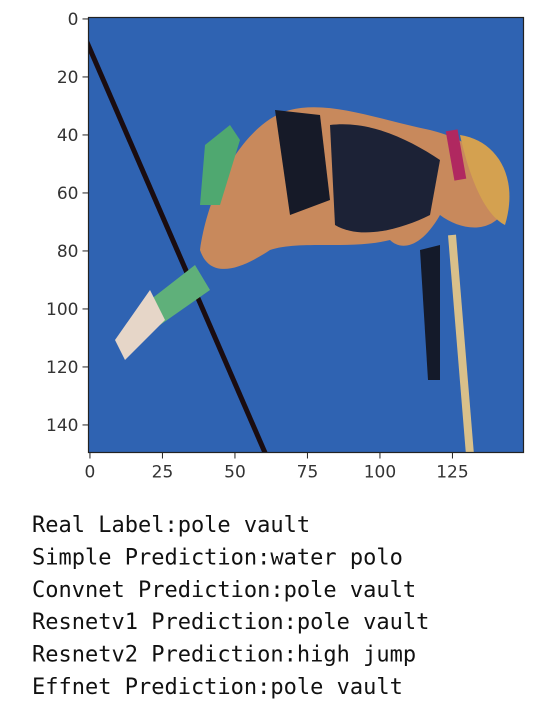 The width and height of the screenshot is (550, 714). I want to click on prediction-line: Simple Prediction:water polo, so click(217, 557).